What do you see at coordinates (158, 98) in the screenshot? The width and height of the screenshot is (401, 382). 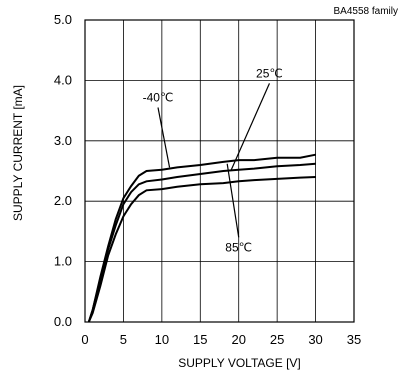 I see `series-annotation-label: -40℃` at bounding box center [158, 98].